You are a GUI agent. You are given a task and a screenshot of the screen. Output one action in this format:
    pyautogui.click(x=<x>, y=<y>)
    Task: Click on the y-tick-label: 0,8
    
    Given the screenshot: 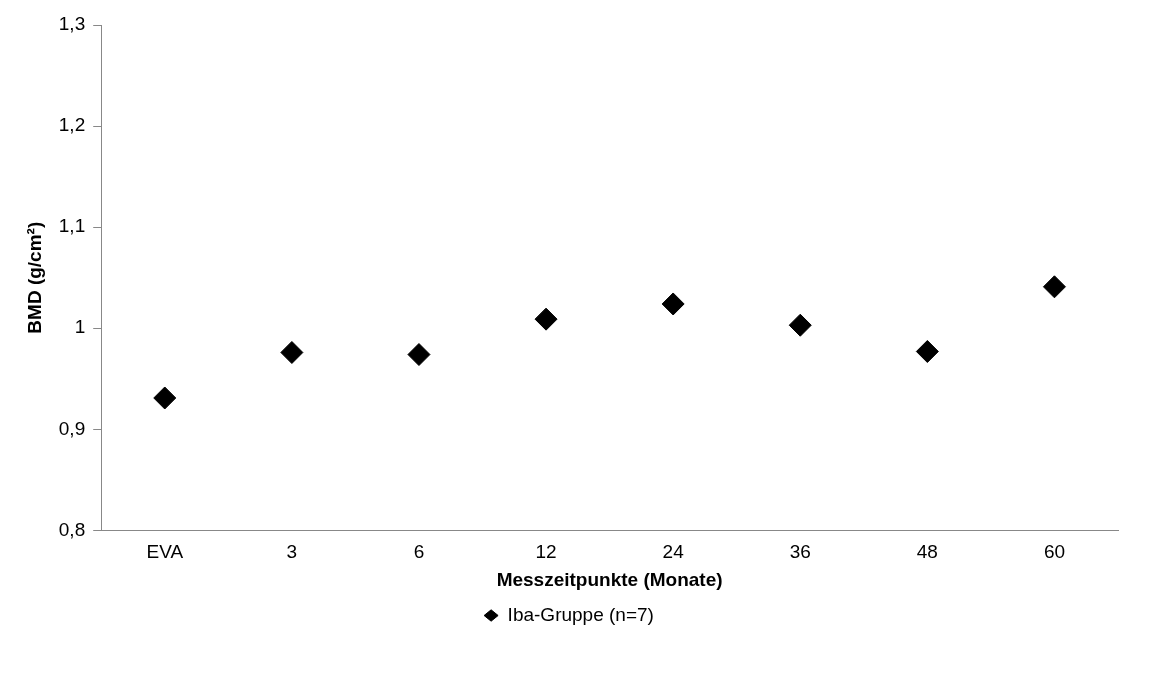 What is the action you would take?
    pyautogui.click(x=72, y=529)
    